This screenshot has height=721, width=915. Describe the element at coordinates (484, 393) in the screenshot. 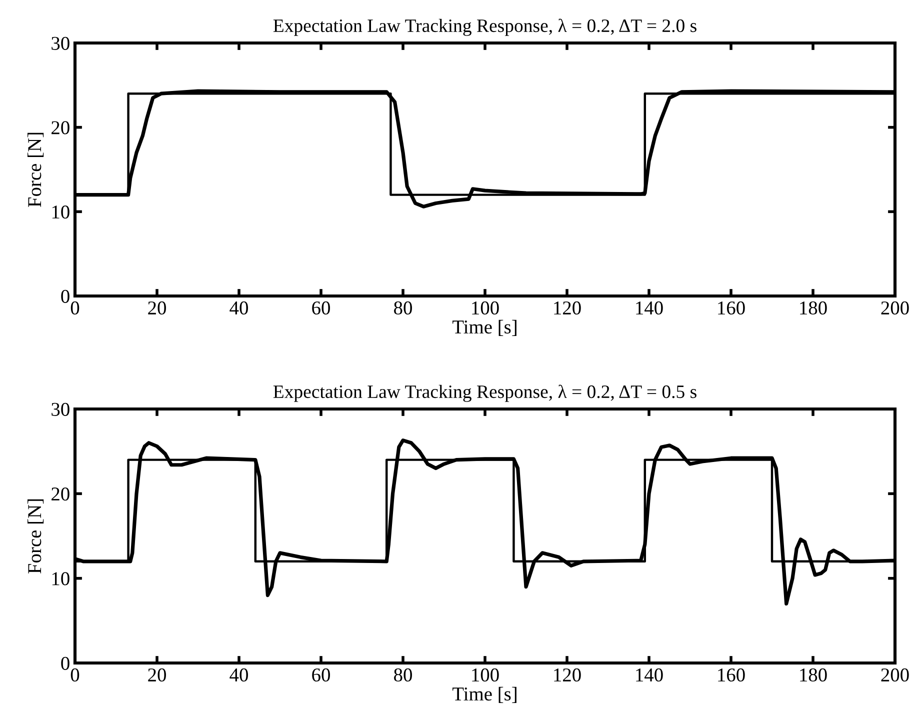

I see `chart-title: Expectation Law Tracking Response, λ = 0.2, ΔT = 0.5 s` at that location.